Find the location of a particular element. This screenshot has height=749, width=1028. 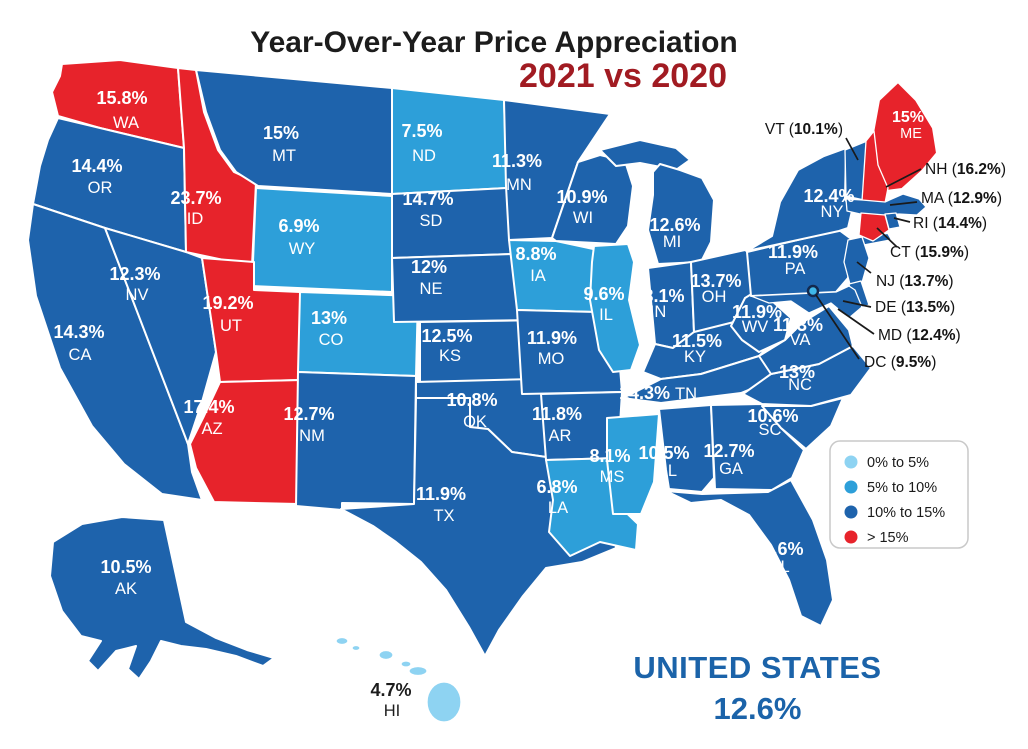

state-ky-abbr: KY is located at coordinates (695, 357).